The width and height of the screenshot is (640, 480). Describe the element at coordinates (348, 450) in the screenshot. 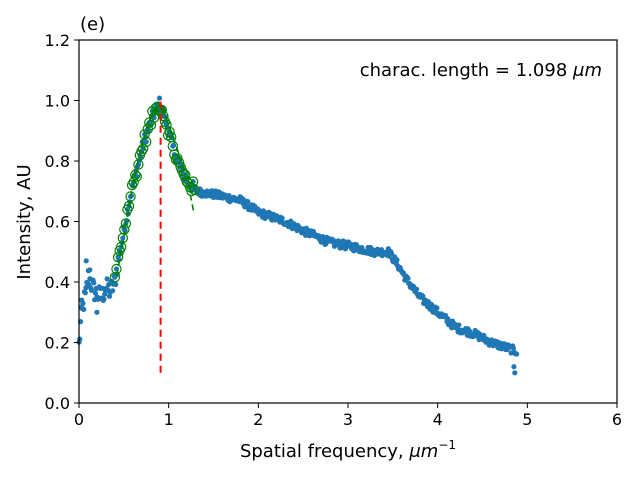

I see `x-axis-label: Spatial frequency, μm−1` at that location.